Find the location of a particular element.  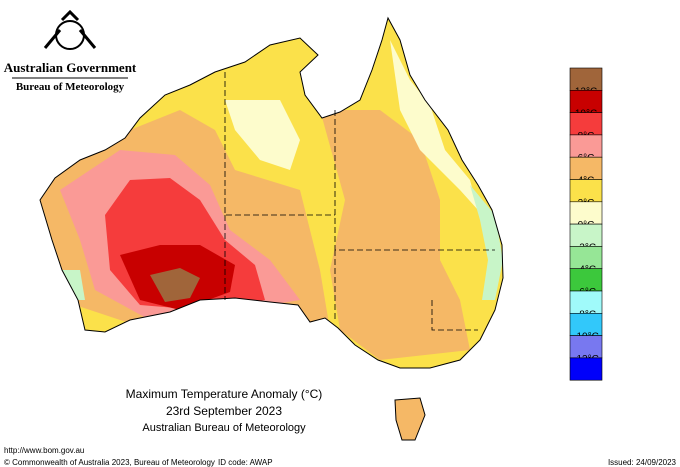

field-0-centre is located at coordinates (262, 135).